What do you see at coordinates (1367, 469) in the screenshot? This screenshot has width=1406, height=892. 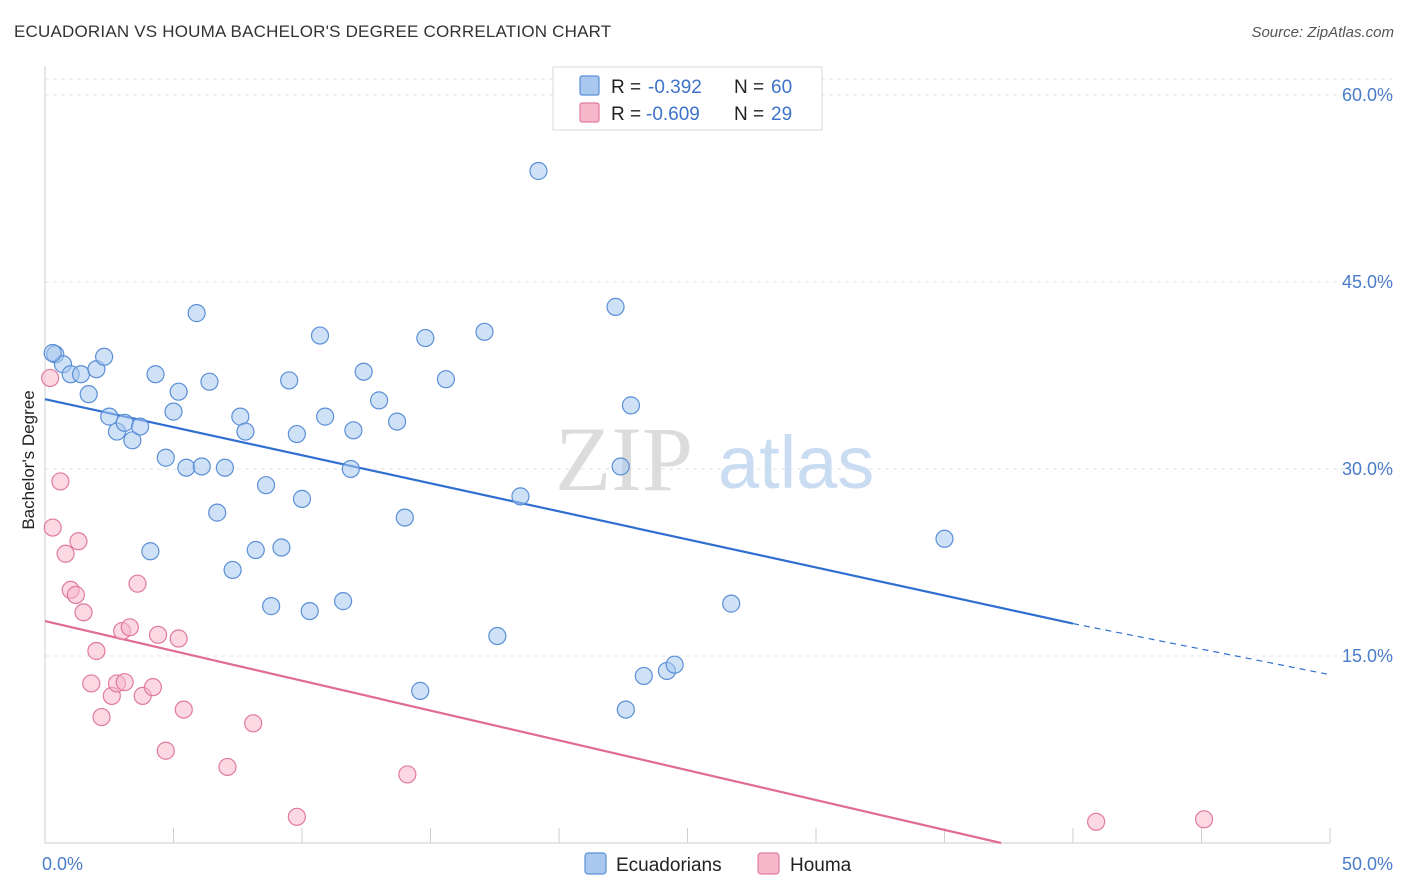 I see `y-tick-label: 30.0%` at bounding box center [1367, 469].